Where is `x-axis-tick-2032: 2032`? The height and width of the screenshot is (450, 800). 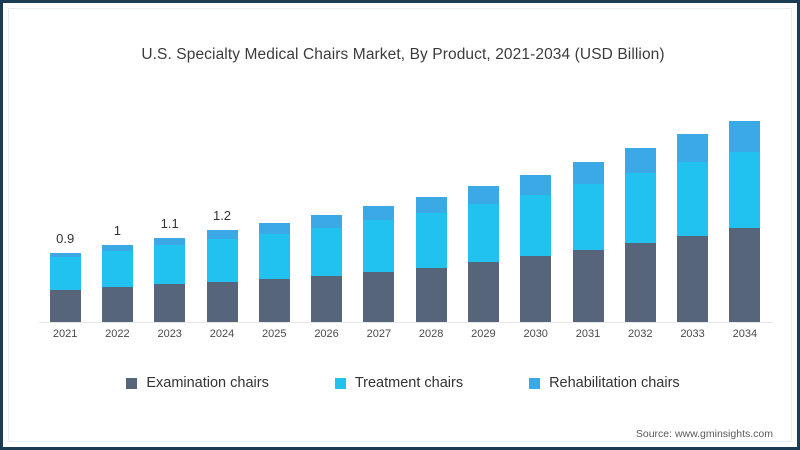
x-axis-tick-2032: 2032 is located at coordinates (640, 334).